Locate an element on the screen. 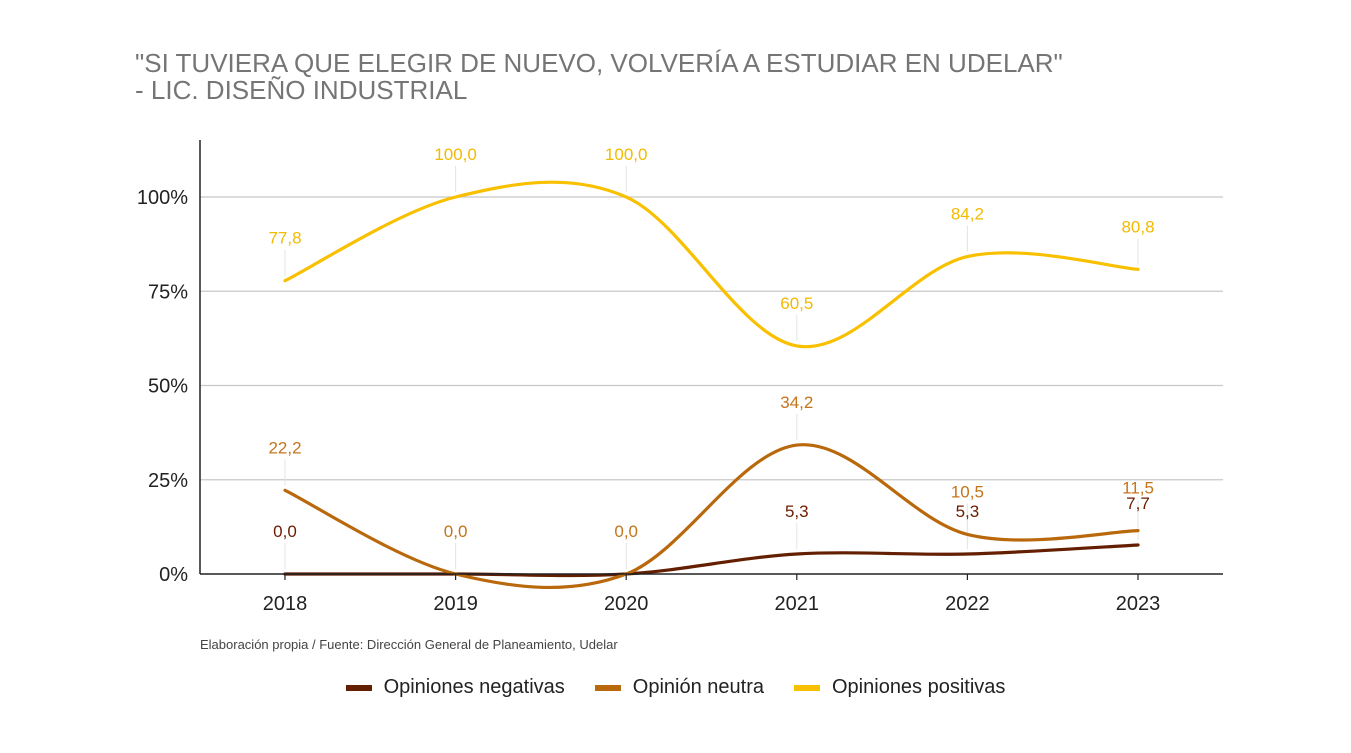  x-tick-label: 2018 is located at coordinates (285, 604).